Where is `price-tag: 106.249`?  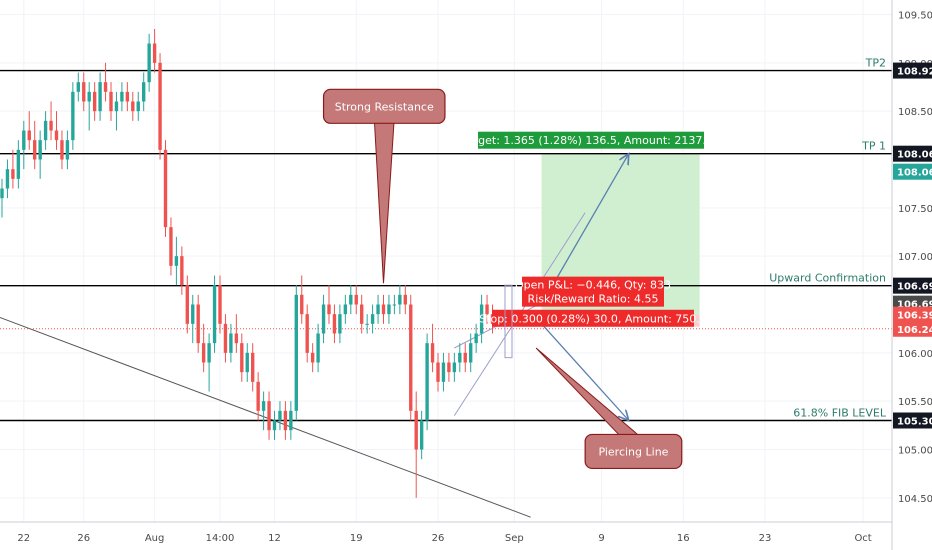 price-tag: 106.249 is located at coordinates (914, 330).